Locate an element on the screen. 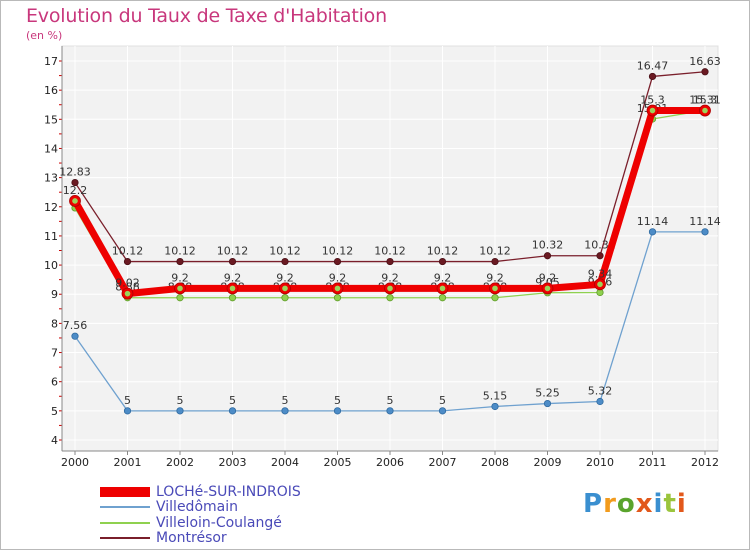 The height and width of the screenshot is (550, 750). y-tick-label: 13 is located at coordinates (51, 178).